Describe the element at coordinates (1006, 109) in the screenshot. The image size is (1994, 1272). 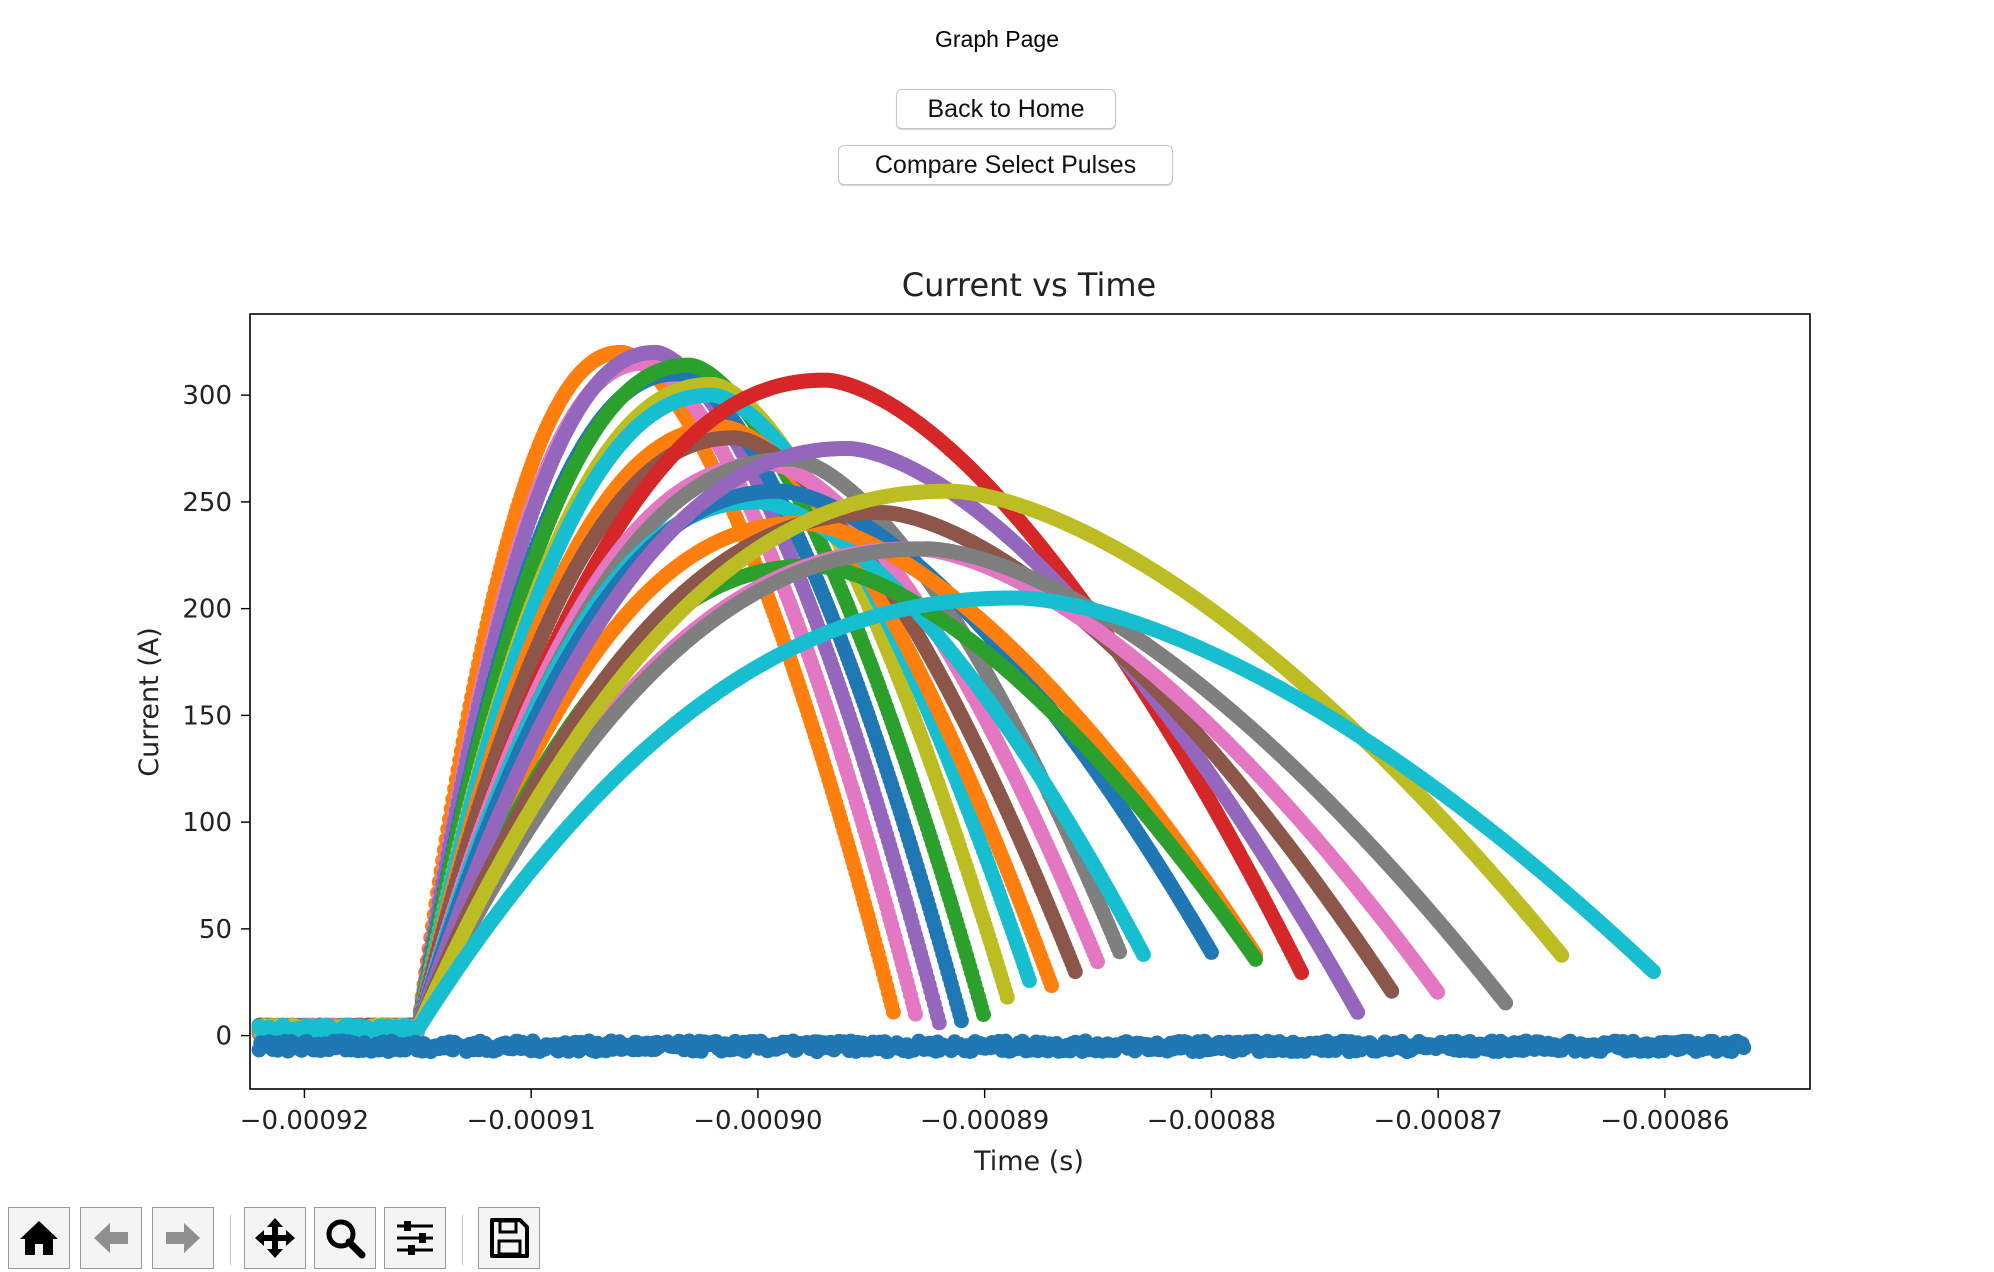
I see `back-to-home-button: Back to Home` at that location.